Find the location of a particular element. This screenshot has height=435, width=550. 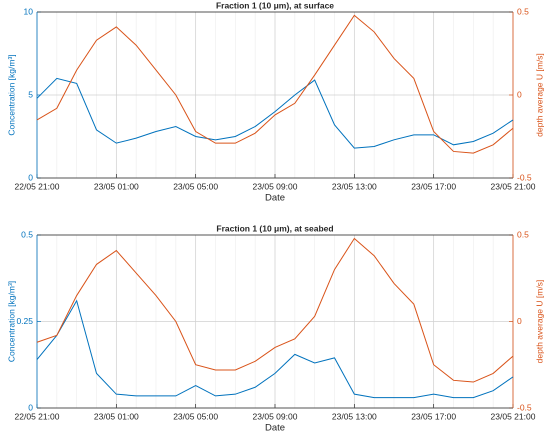

y-tick-label: 0.25 is located at coordinates (24, 321).